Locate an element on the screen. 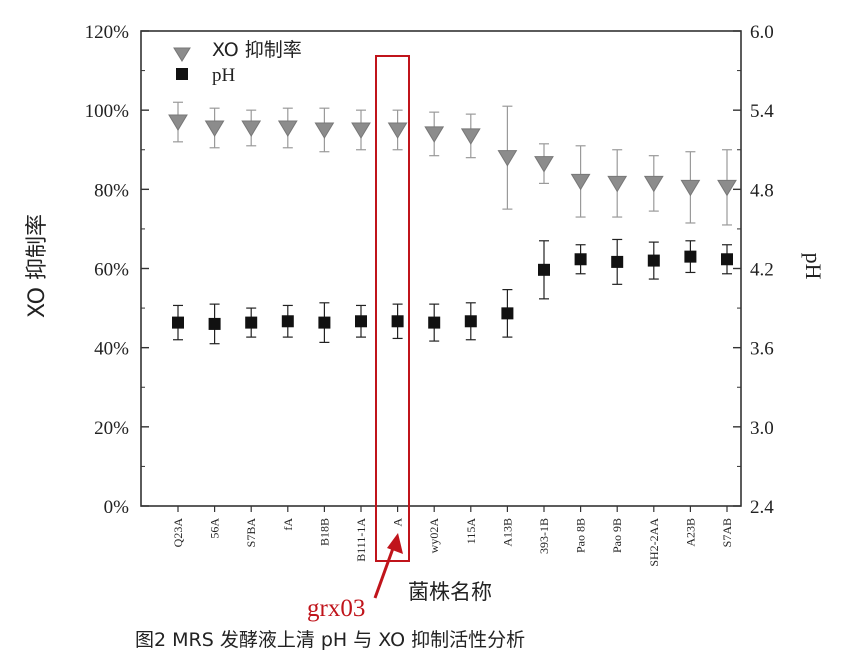 This screenshot has width=851, height=662. x-tick-label: SH2-2AA is located at coordinates (654, 542).